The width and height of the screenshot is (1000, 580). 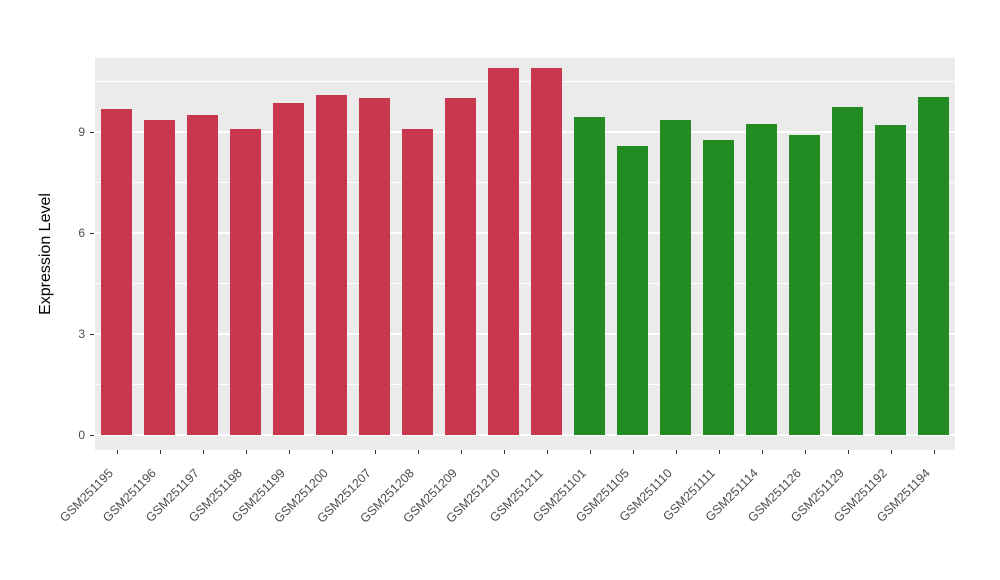 What do you see at coordinates (45, 254) in the screenshot?
I see `y-axis-title: Expression Level` at bounding box center [45, 254].